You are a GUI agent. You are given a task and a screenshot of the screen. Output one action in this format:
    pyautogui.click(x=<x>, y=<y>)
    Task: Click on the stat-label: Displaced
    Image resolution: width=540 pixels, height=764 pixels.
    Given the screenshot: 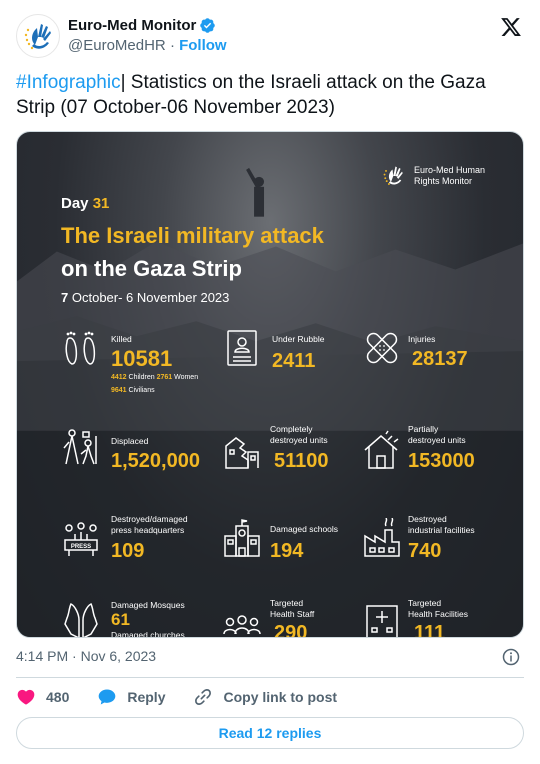 What is the action you would take?
    pyautogui.click(x=130, y=441)
    